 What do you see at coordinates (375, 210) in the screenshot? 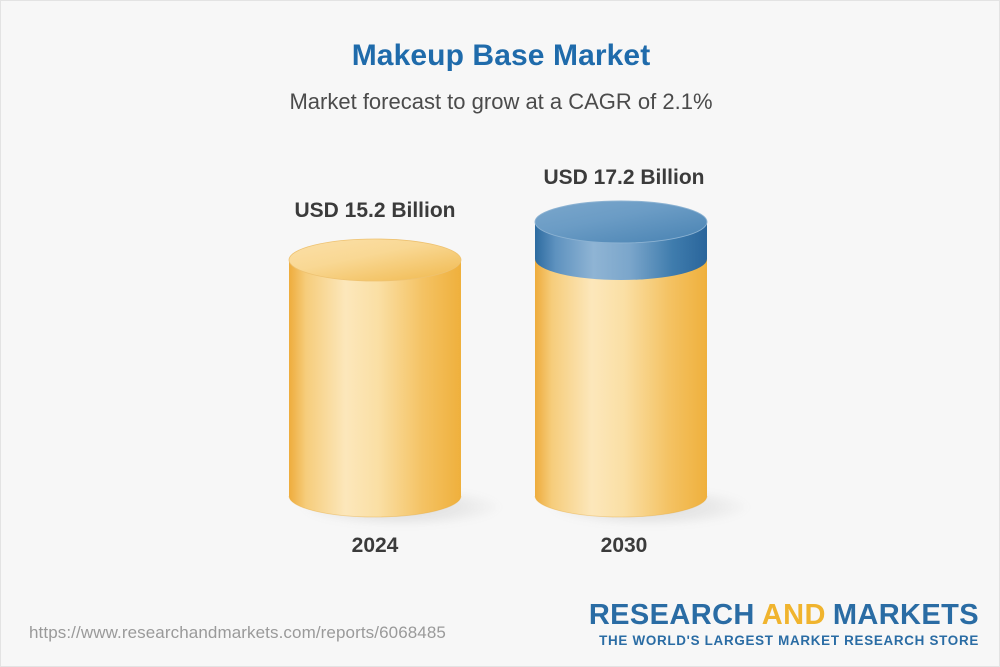
I see `bar-value-label-2024: USD 15.2 Billion` at bounding box center [375, 210].